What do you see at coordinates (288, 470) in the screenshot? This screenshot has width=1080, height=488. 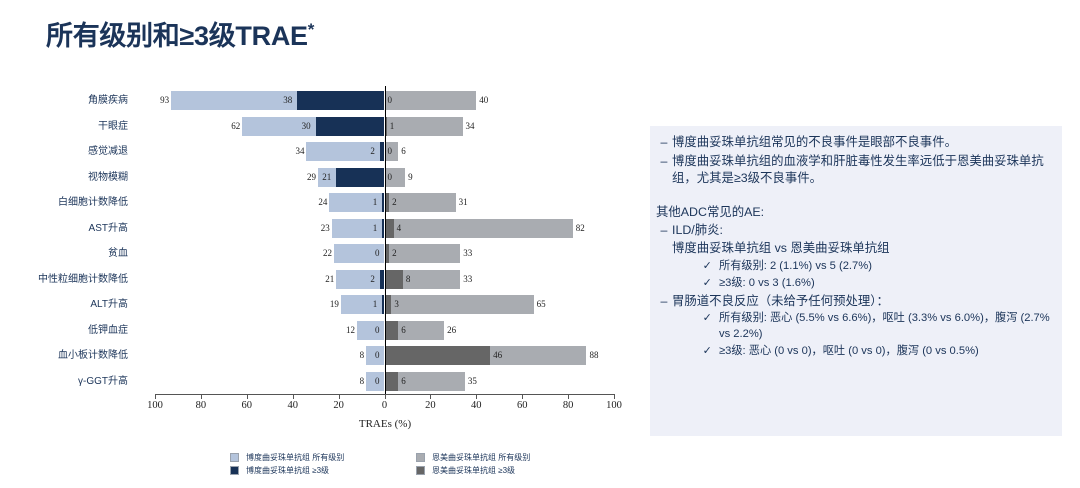 I see `legend-label: 博度曲妥珠单抗组 ≥3级` at bounding box center [288, 470].